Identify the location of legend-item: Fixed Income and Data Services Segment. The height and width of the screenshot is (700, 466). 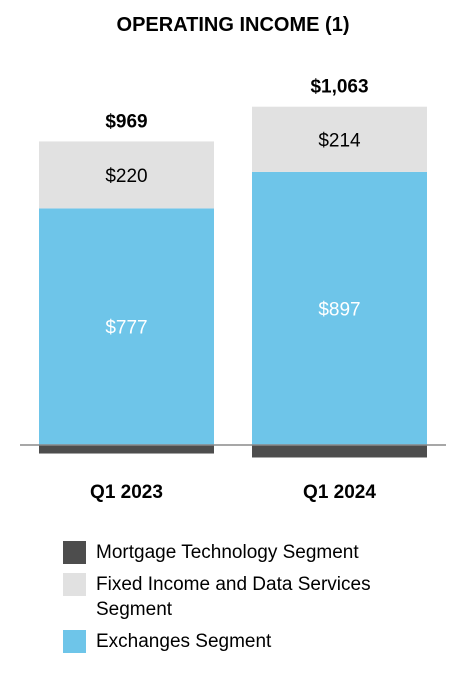
(258, 597).